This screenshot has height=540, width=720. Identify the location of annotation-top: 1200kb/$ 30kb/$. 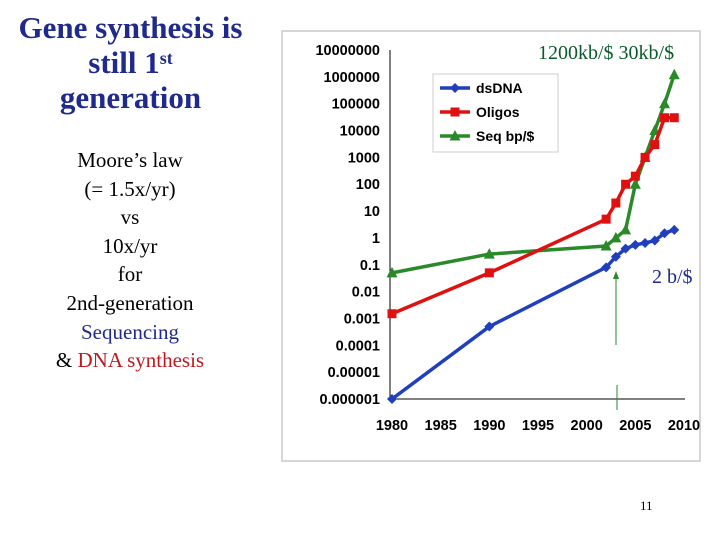
(606, 53).